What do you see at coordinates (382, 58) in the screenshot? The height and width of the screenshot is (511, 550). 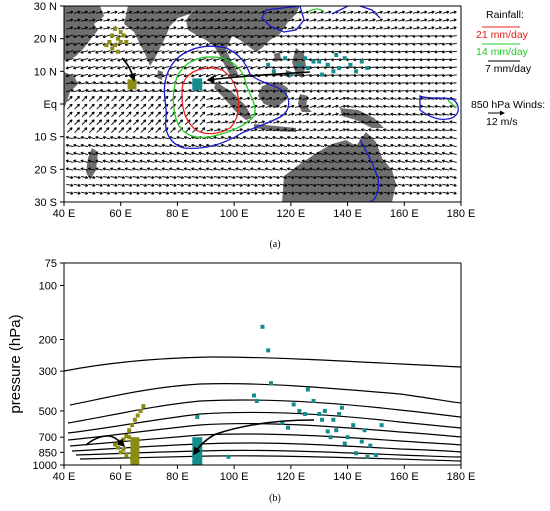 I see `contour-14mm-ne` at bounding box center [382, 58].